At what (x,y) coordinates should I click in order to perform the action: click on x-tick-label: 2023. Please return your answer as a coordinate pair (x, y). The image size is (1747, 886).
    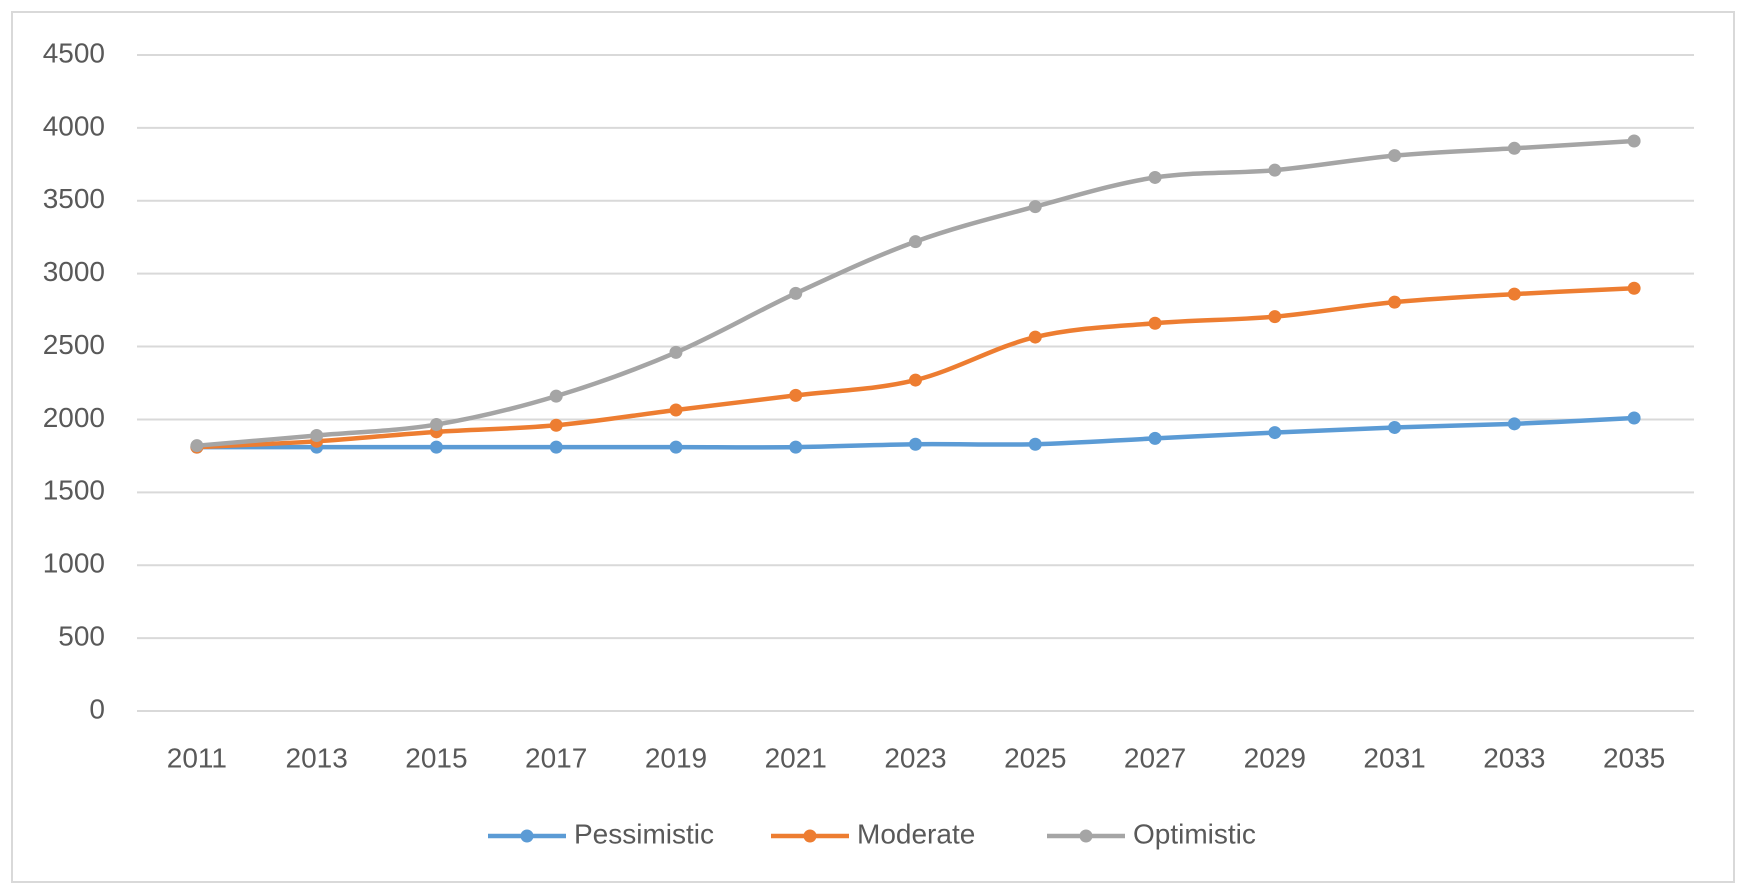
    Looking at the image, I should click on (915, 757).